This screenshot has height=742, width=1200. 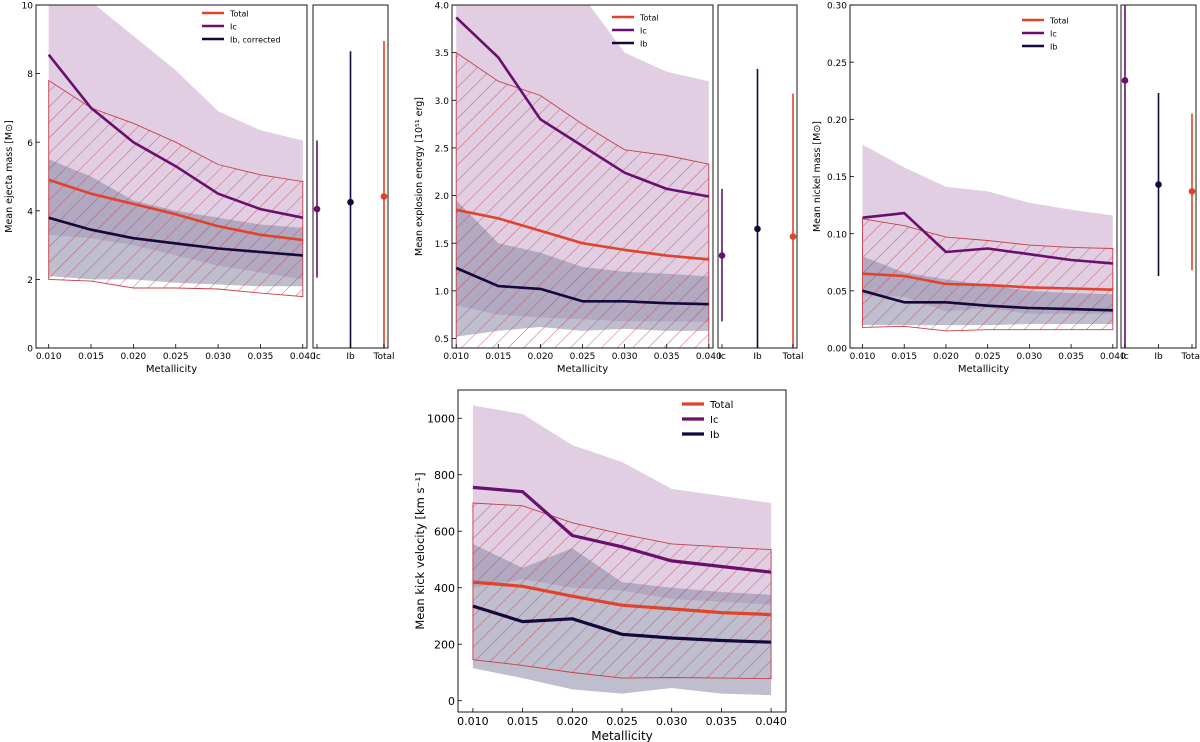 What do you see at coordinates (241, 26) in the screenshot?
I see `legend: Total Ic Ib, corrected` at bounding box center [241, 26].